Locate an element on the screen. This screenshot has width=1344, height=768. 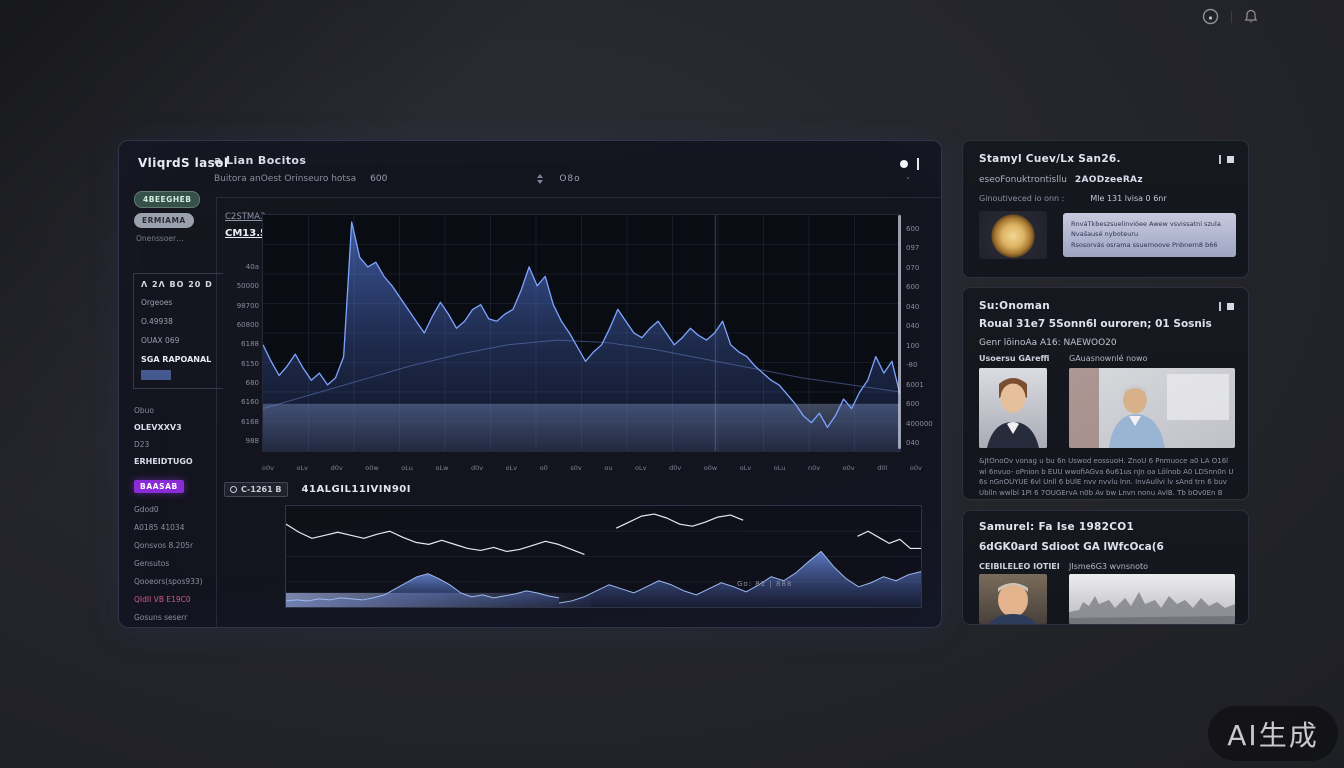
sidebar-item: Obuo is located at coordinates (144, 410).